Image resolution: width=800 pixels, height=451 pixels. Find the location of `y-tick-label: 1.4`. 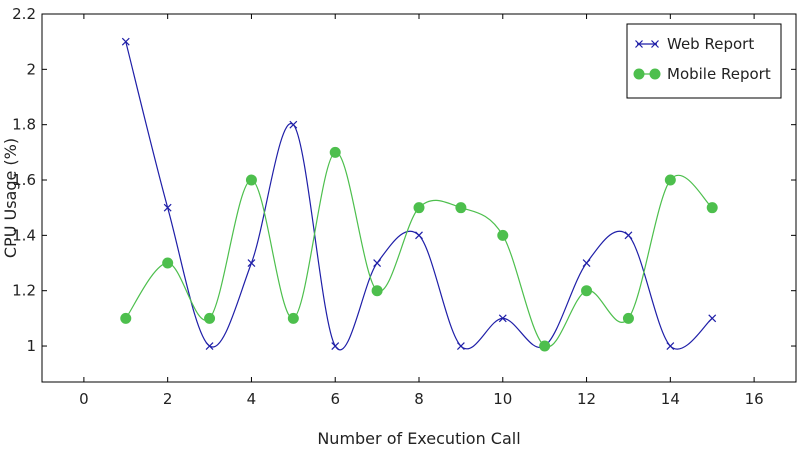

y-tick-label: 1.4 is located at coordinates (24, 235).